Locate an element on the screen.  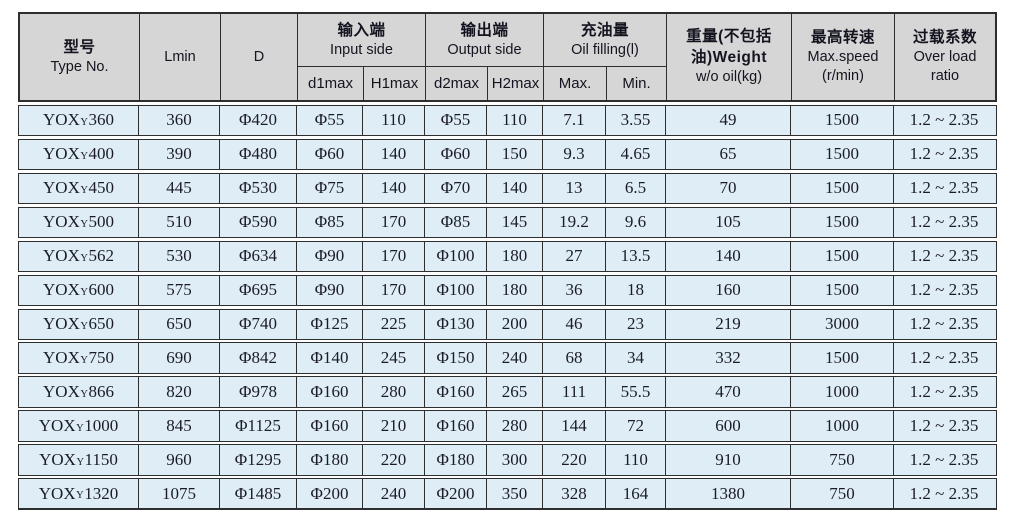
cell-d: Φ530 is located at coordinates (258, 188).